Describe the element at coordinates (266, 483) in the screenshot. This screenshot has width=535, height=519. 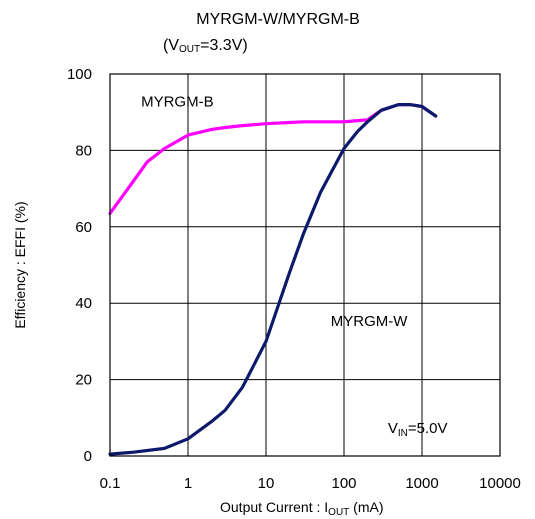
I see `x-tick-label: 10` at that location.